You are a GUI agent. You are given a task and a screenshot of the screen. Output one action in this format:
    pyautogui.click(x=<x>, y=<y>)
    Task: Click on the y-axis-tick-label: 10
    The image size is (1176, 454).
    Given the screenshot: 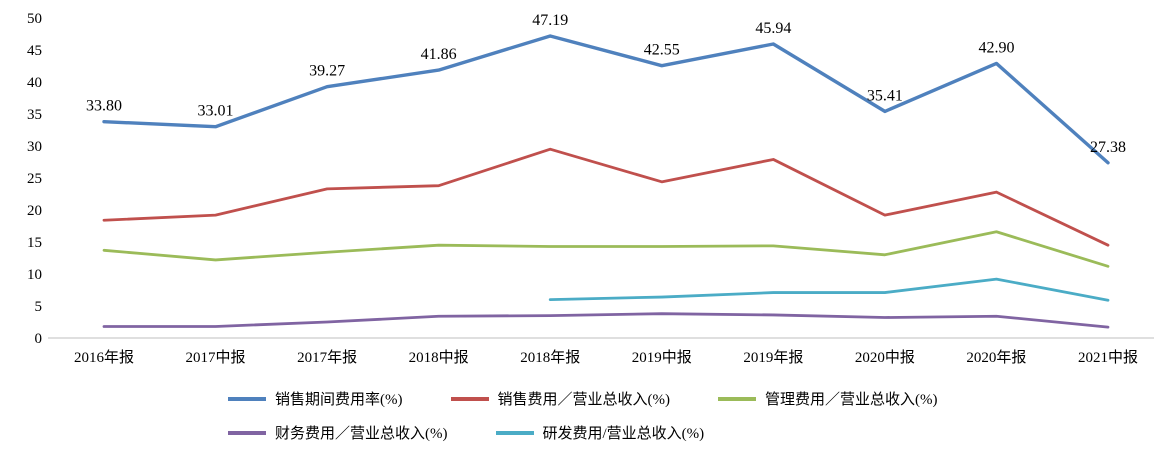 What is the action you would take?
    pyautogui.click(x=34, y=275)
    